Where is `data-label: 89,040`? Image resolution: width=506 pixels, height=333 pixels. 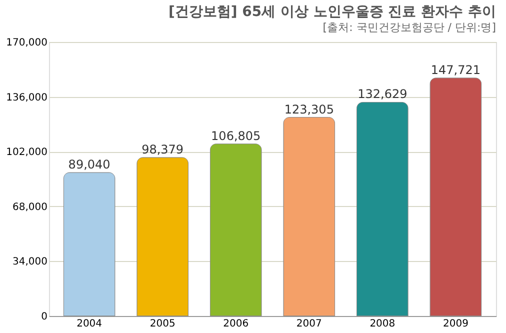
data-label: 89,040 is located at coordinates (89, 164).